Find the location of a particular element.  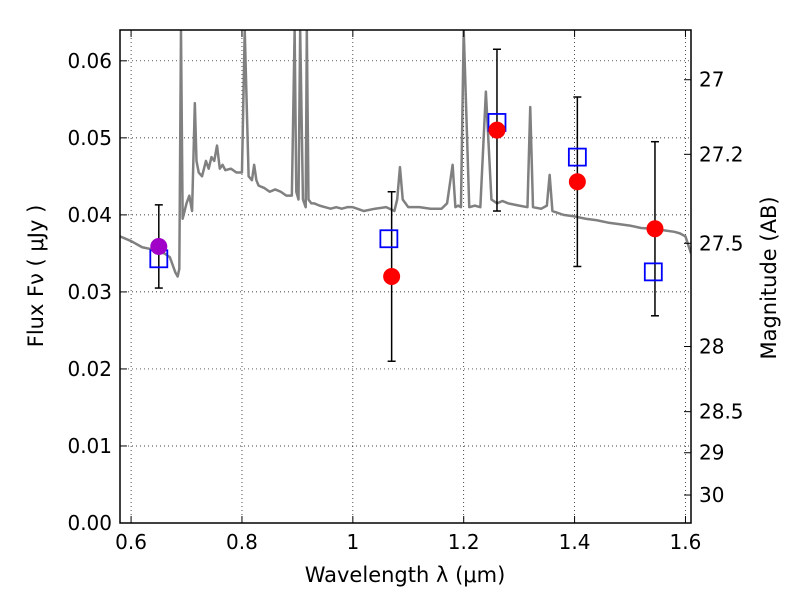

x-tick-label: 0.8 is located at coordinates (242, 542).